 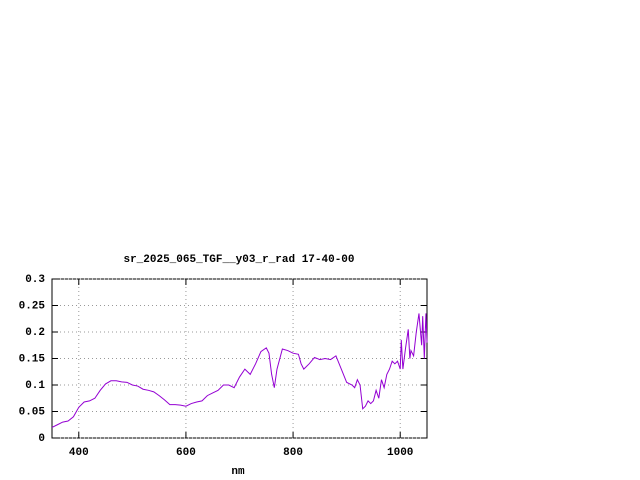 What do you see at coordinates (79, 453) in the screenshot?
I see `x-tick-label: 400` at bounding box center [79, 453].